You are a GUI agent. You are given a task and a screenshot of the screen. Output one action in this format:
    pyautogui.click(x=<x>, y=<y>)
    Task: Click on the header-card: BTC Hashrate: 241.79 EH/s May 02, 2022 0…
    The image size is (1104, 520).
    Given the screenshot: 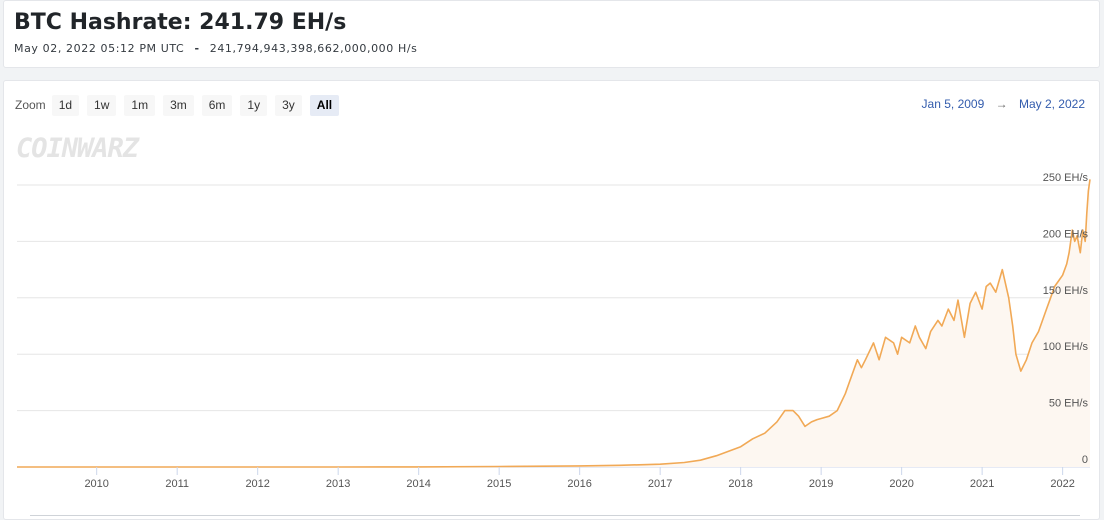 What is the action you would take?
    pyautogui.click(x=551, y=34)
    